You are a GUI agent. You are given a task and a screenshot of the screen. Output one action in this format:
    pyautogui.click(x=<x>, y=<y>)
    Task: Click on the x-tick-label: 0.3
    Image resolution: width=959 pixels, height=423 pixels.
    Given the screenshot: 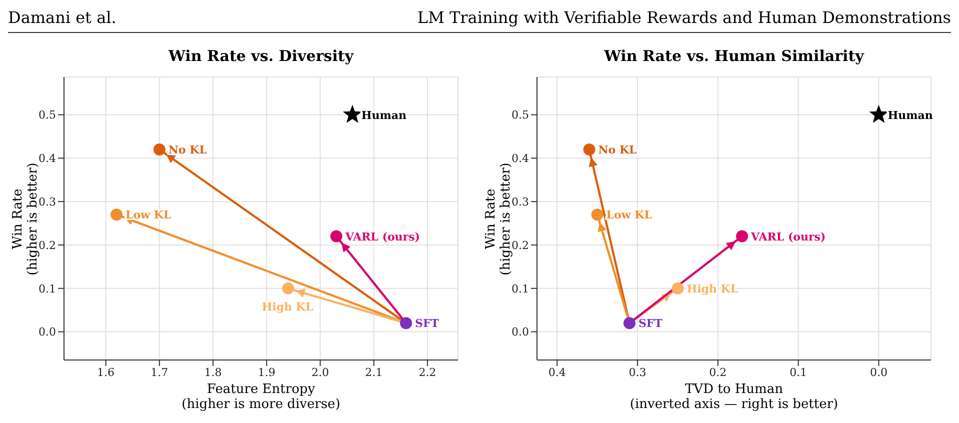 What is the action you would take?
    pyautogui.click(x=637, y=372)
    